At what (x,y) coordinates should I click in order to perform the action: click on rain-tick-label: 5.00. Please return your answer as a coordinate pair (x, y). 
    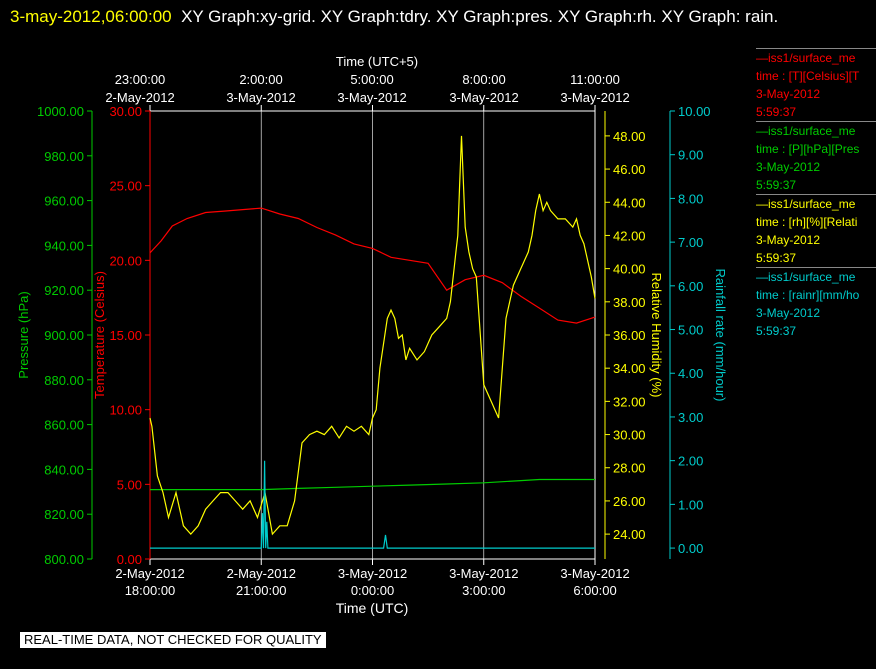
    Looking at the image, I should click on (690, 330).